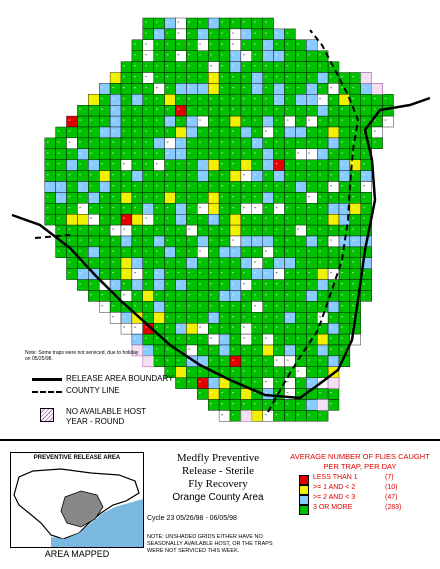 The image size is (440, 569). What do you see at coordinates (393, 507) in the screenshot?
I see `avg-count: (283)` at bounding box center [393, 507].